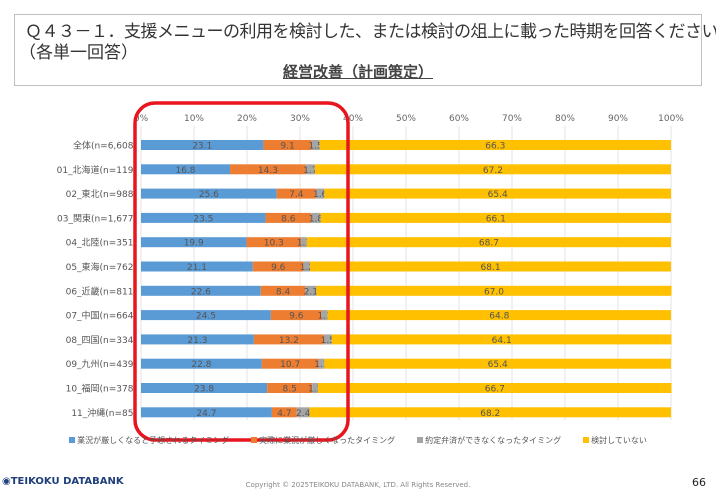  Describe the element at coordinates (194, 119) in the screenshot. I see `x-tick-label: 10%` at that location.